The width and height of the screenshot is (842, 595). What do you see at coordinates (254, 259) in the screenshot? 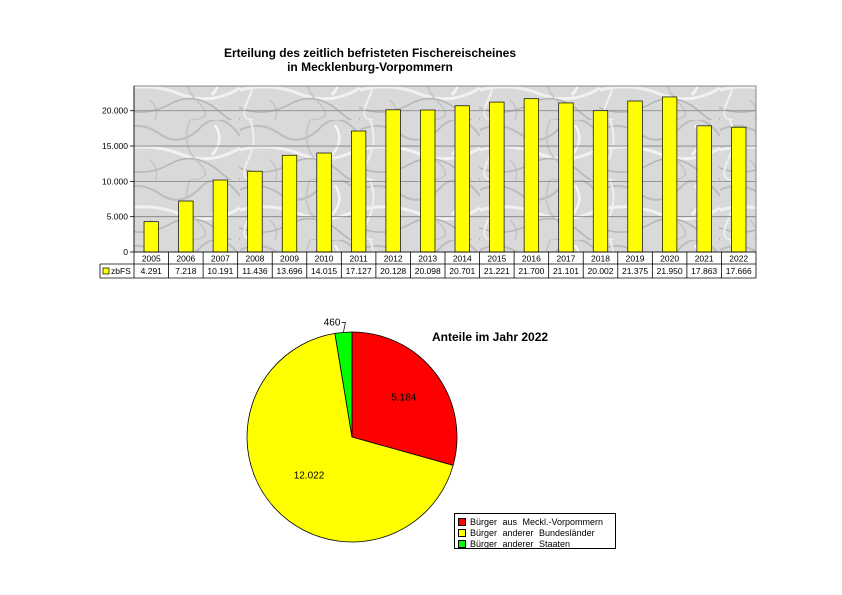
I see `x-tick-label: 2008` at bounding box center [254, 259].